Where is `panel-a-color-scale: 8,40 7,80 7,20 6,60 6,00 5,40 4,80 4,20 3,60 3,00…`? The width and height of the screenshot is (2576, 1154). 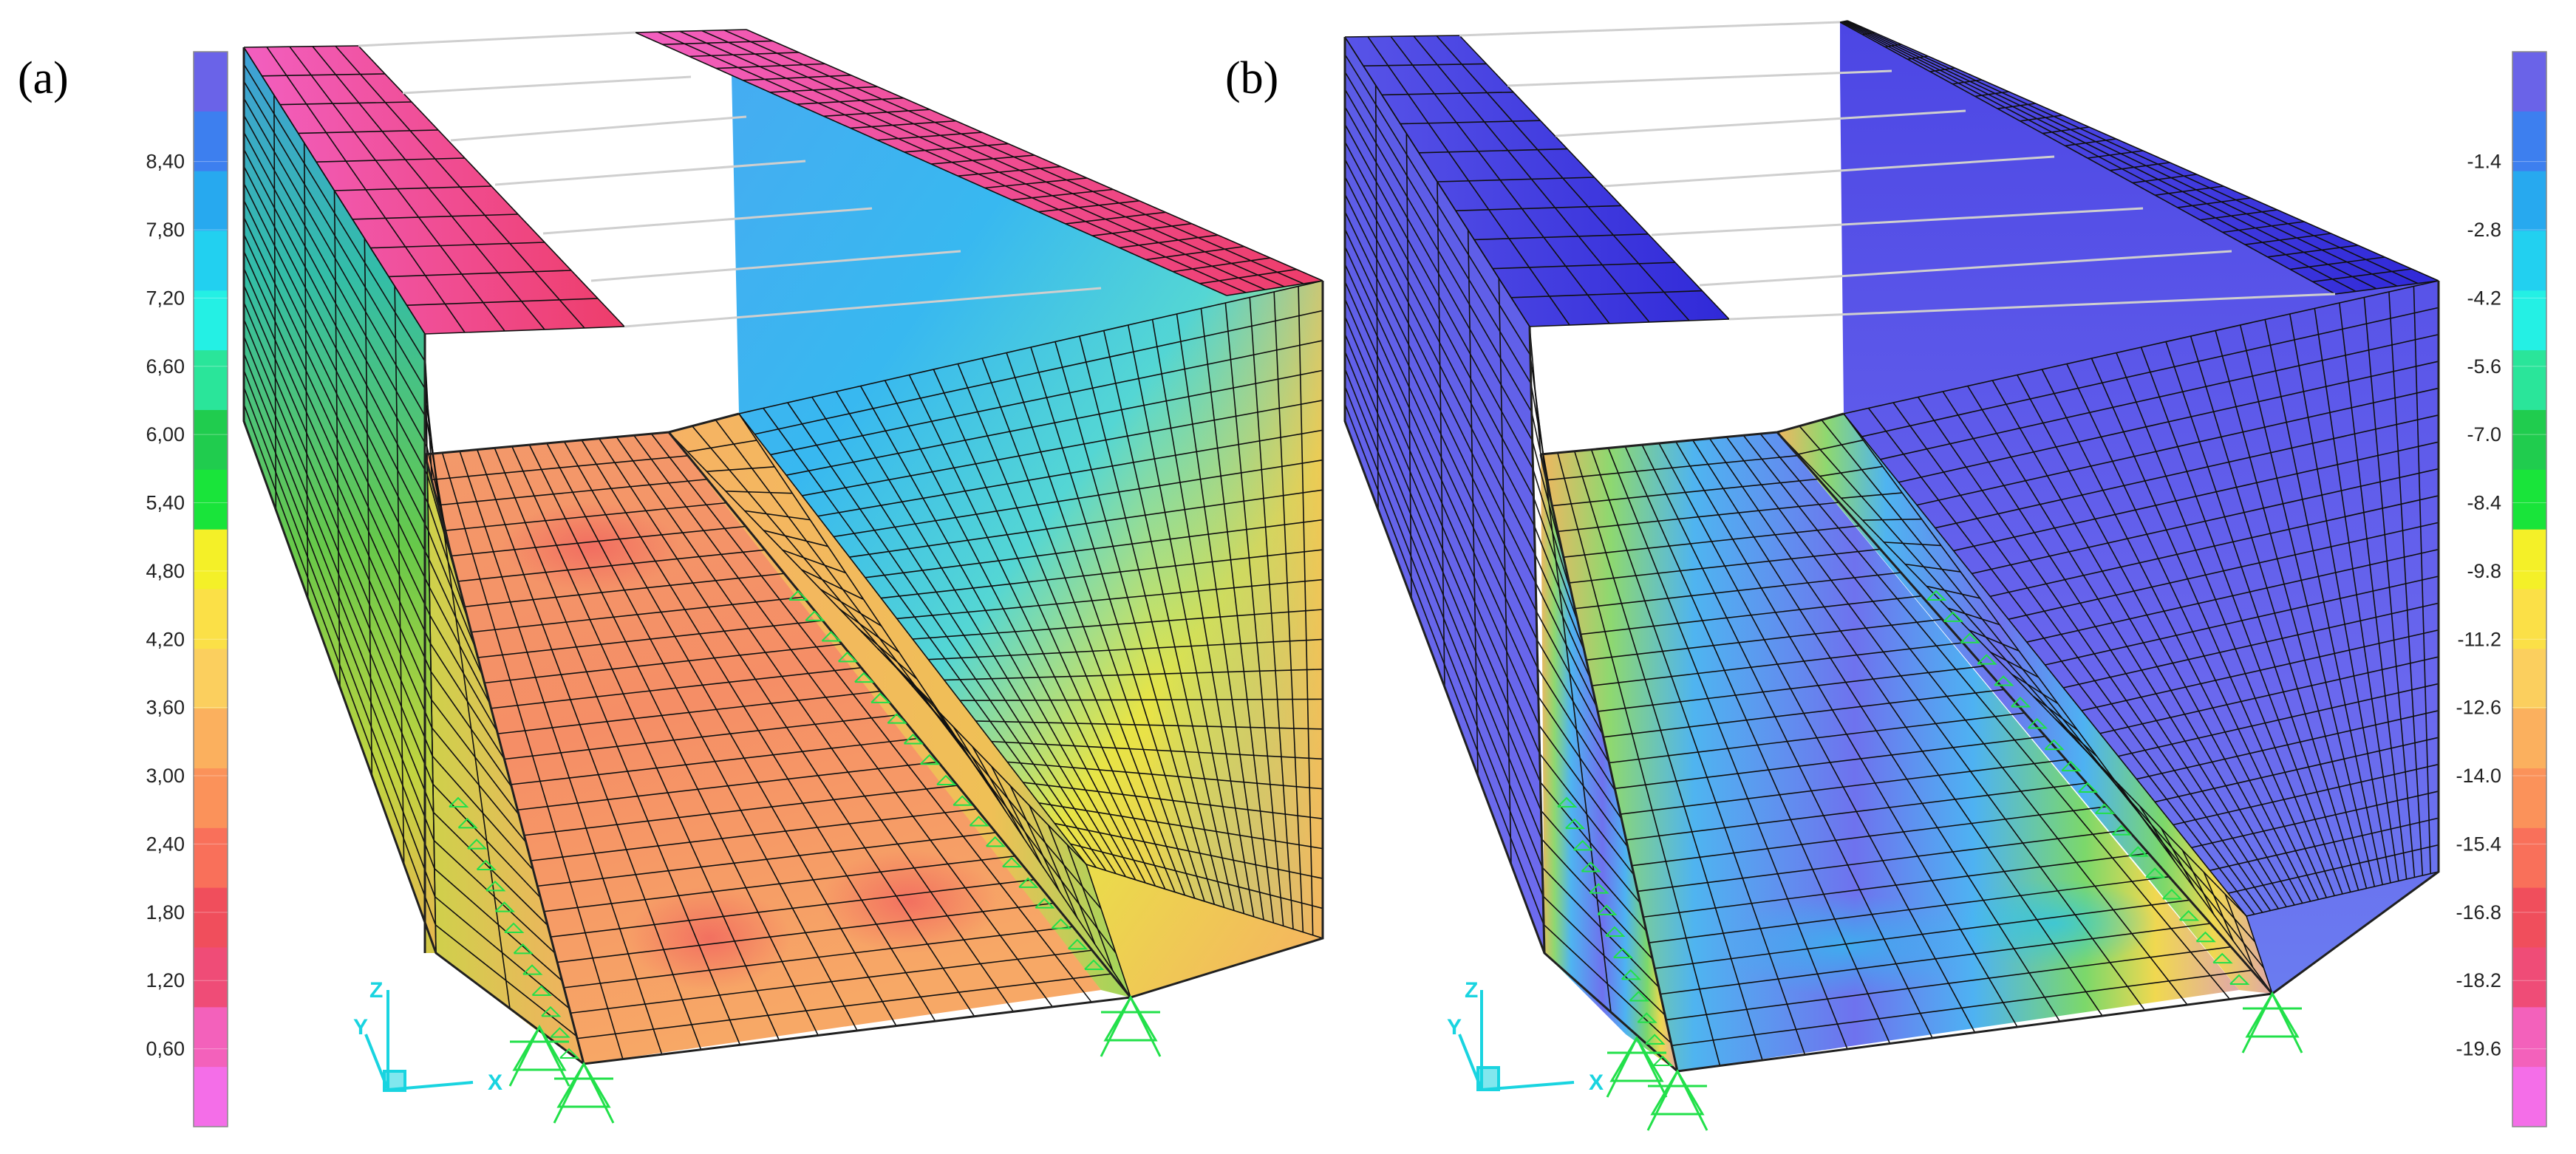 panel-a-color-scale: 8,40 7,80 7,20 6,60 6,00 5,40 4,80 4,20 3,60 3,00… is located at coordinates (187, 589).